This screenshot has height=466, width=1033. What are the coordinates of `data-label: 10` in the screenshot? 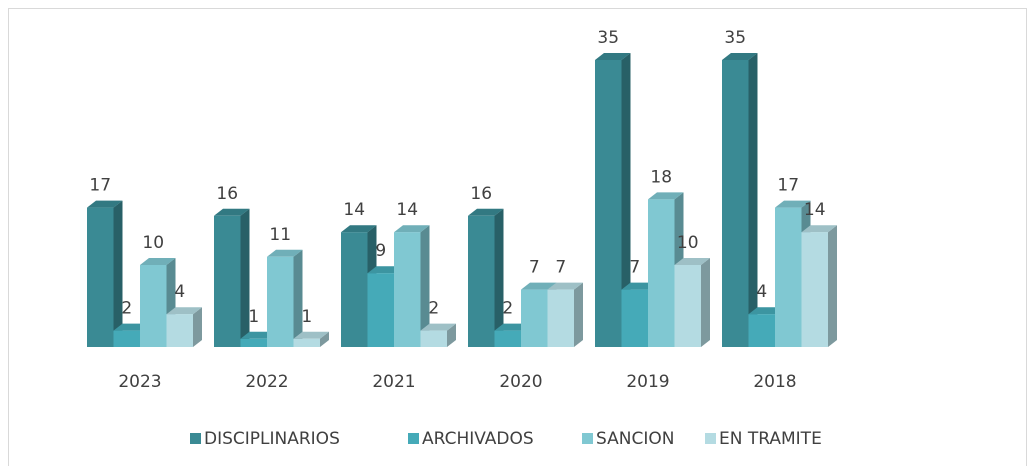 It's located at (688, 243).